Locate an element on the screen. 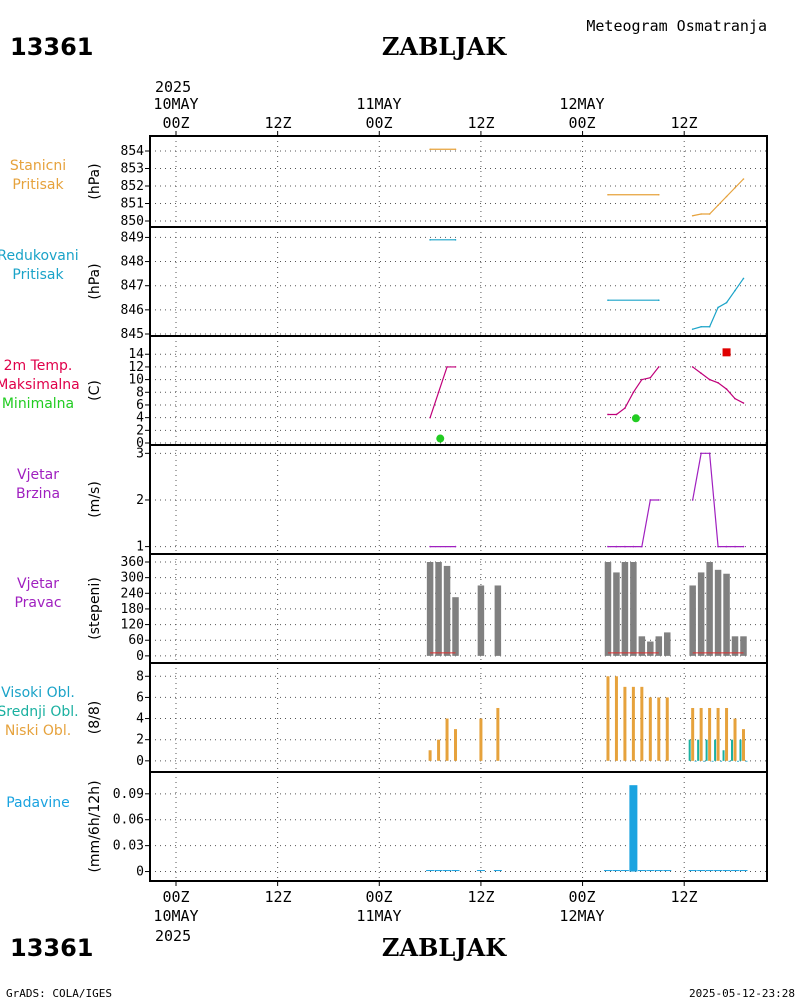  panel-label: Srednji Obl. is located at coordinates (39, 712).